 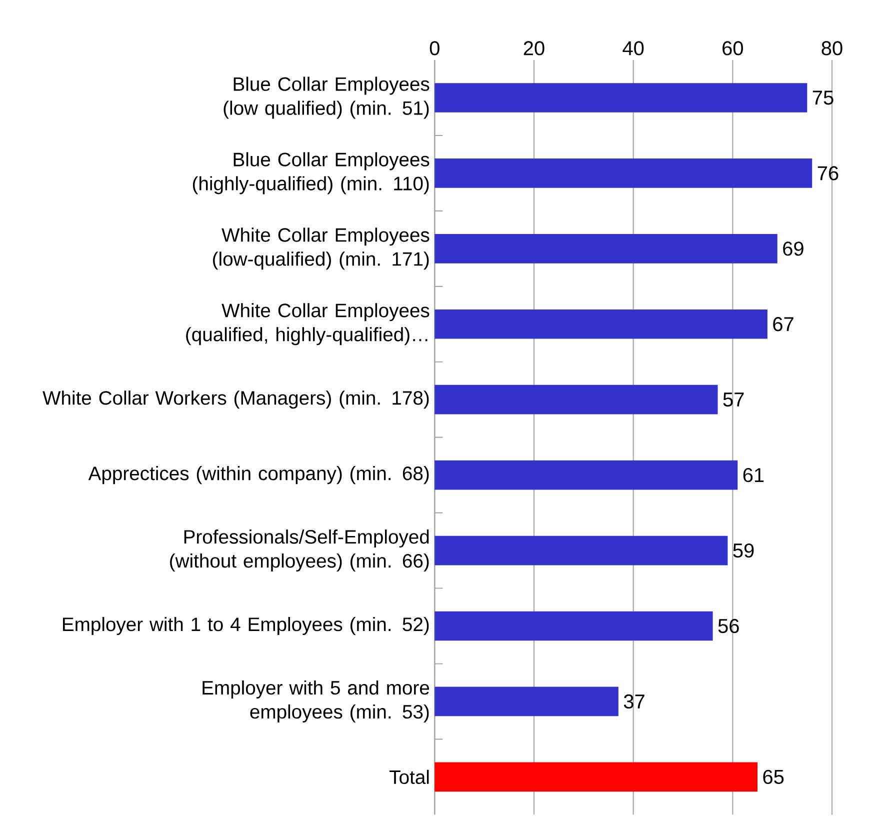 What do you see at coordinates (832, 48) in the screenshot?
I see `x-tick-label: 80` at bounding box center [832, 48].